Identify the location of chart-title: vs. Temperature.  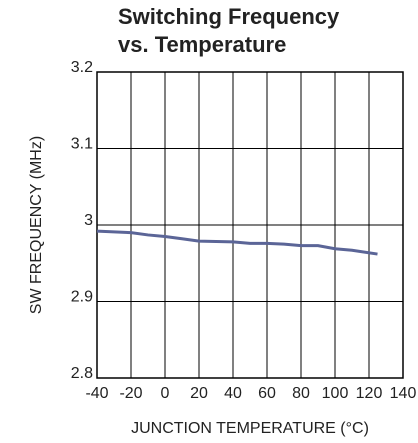
(202, 44).